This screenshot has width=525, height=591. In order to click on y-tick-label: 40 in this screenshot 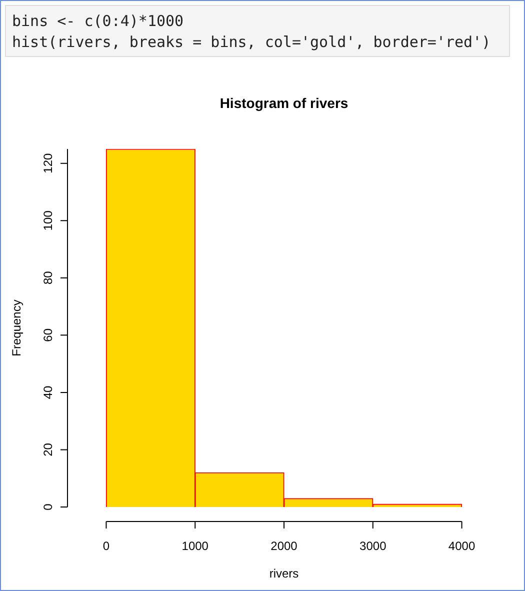, I will do `click(47, 392)`.